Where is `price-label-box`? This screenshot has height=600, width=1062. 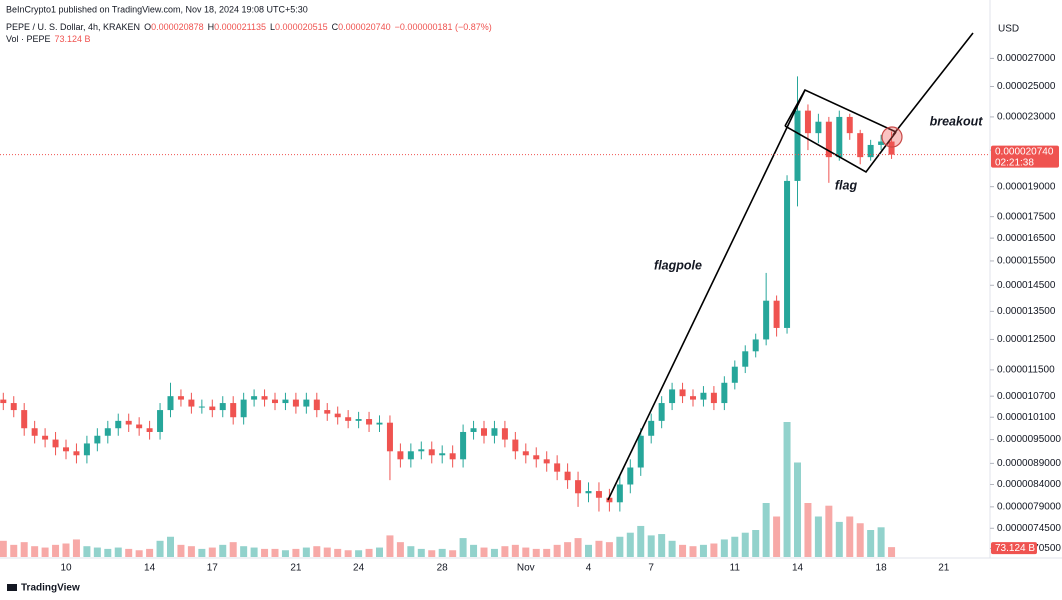
price-label-box is located at coordinates (1025, 156).